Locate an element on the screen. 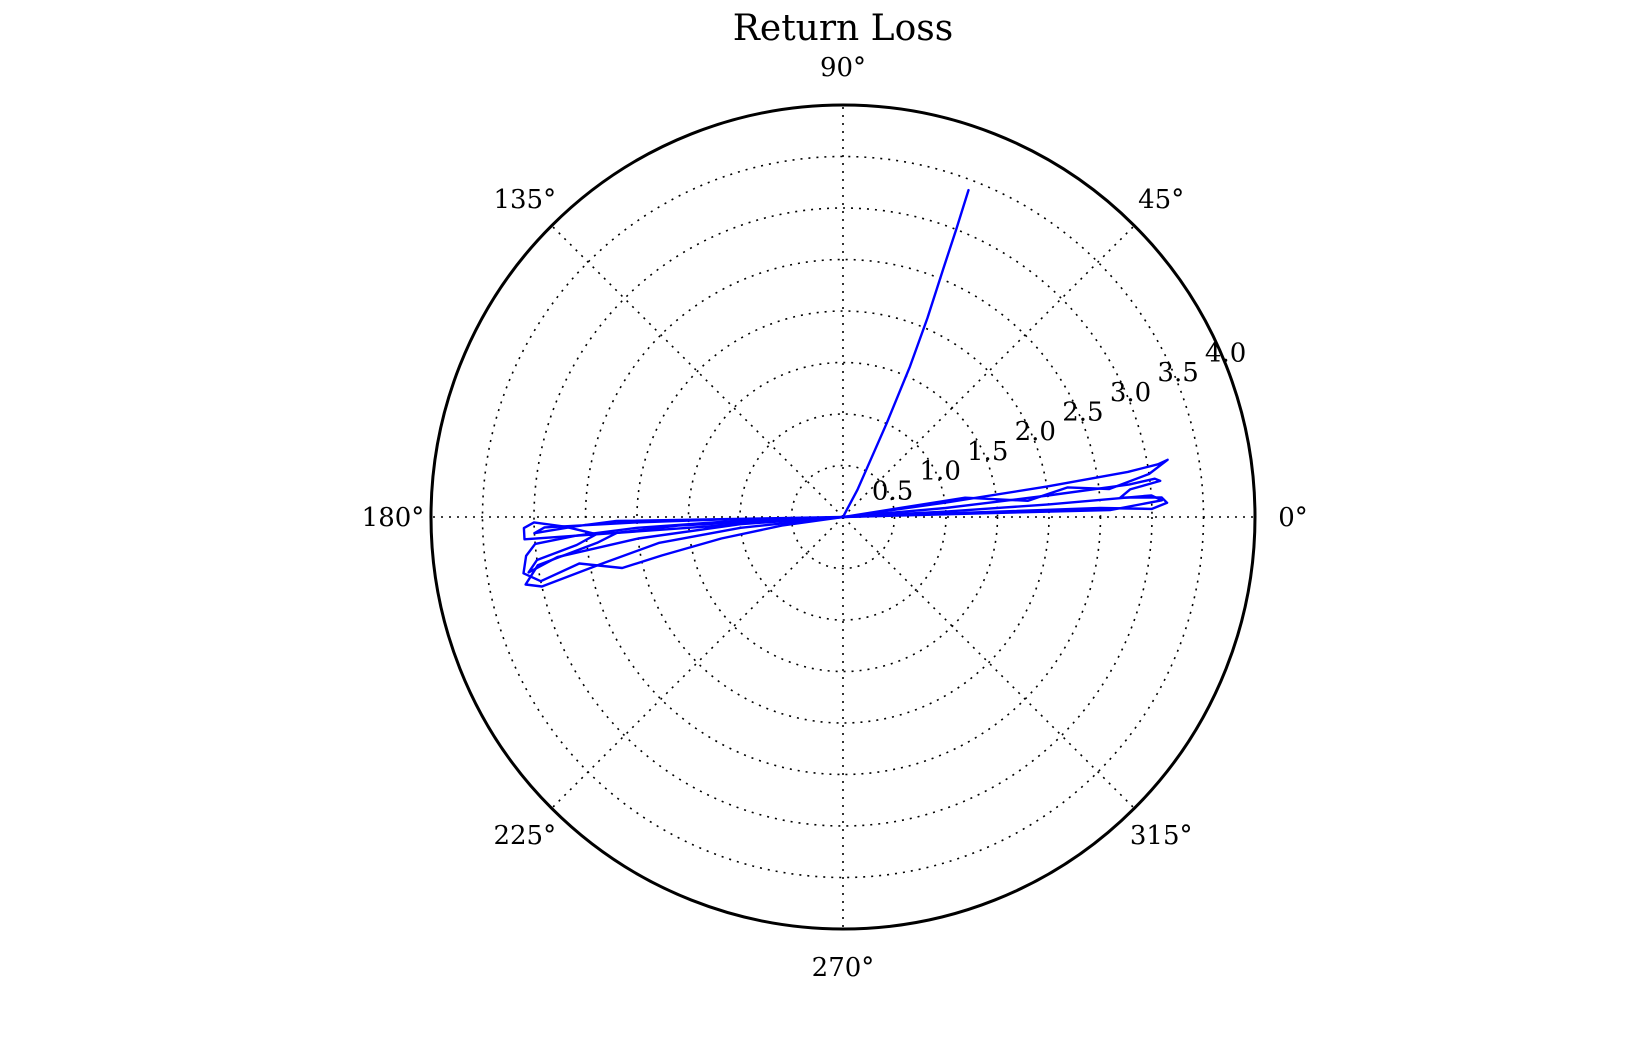  angle-tick-label-5: 225° is located at coordinates (524, 836).